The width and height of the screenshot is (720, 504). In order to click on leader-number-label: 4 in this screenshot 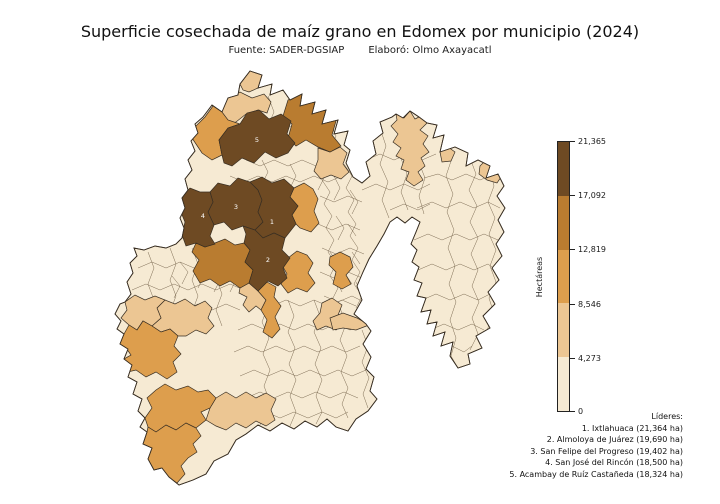, I will do `click(203, 216)`.